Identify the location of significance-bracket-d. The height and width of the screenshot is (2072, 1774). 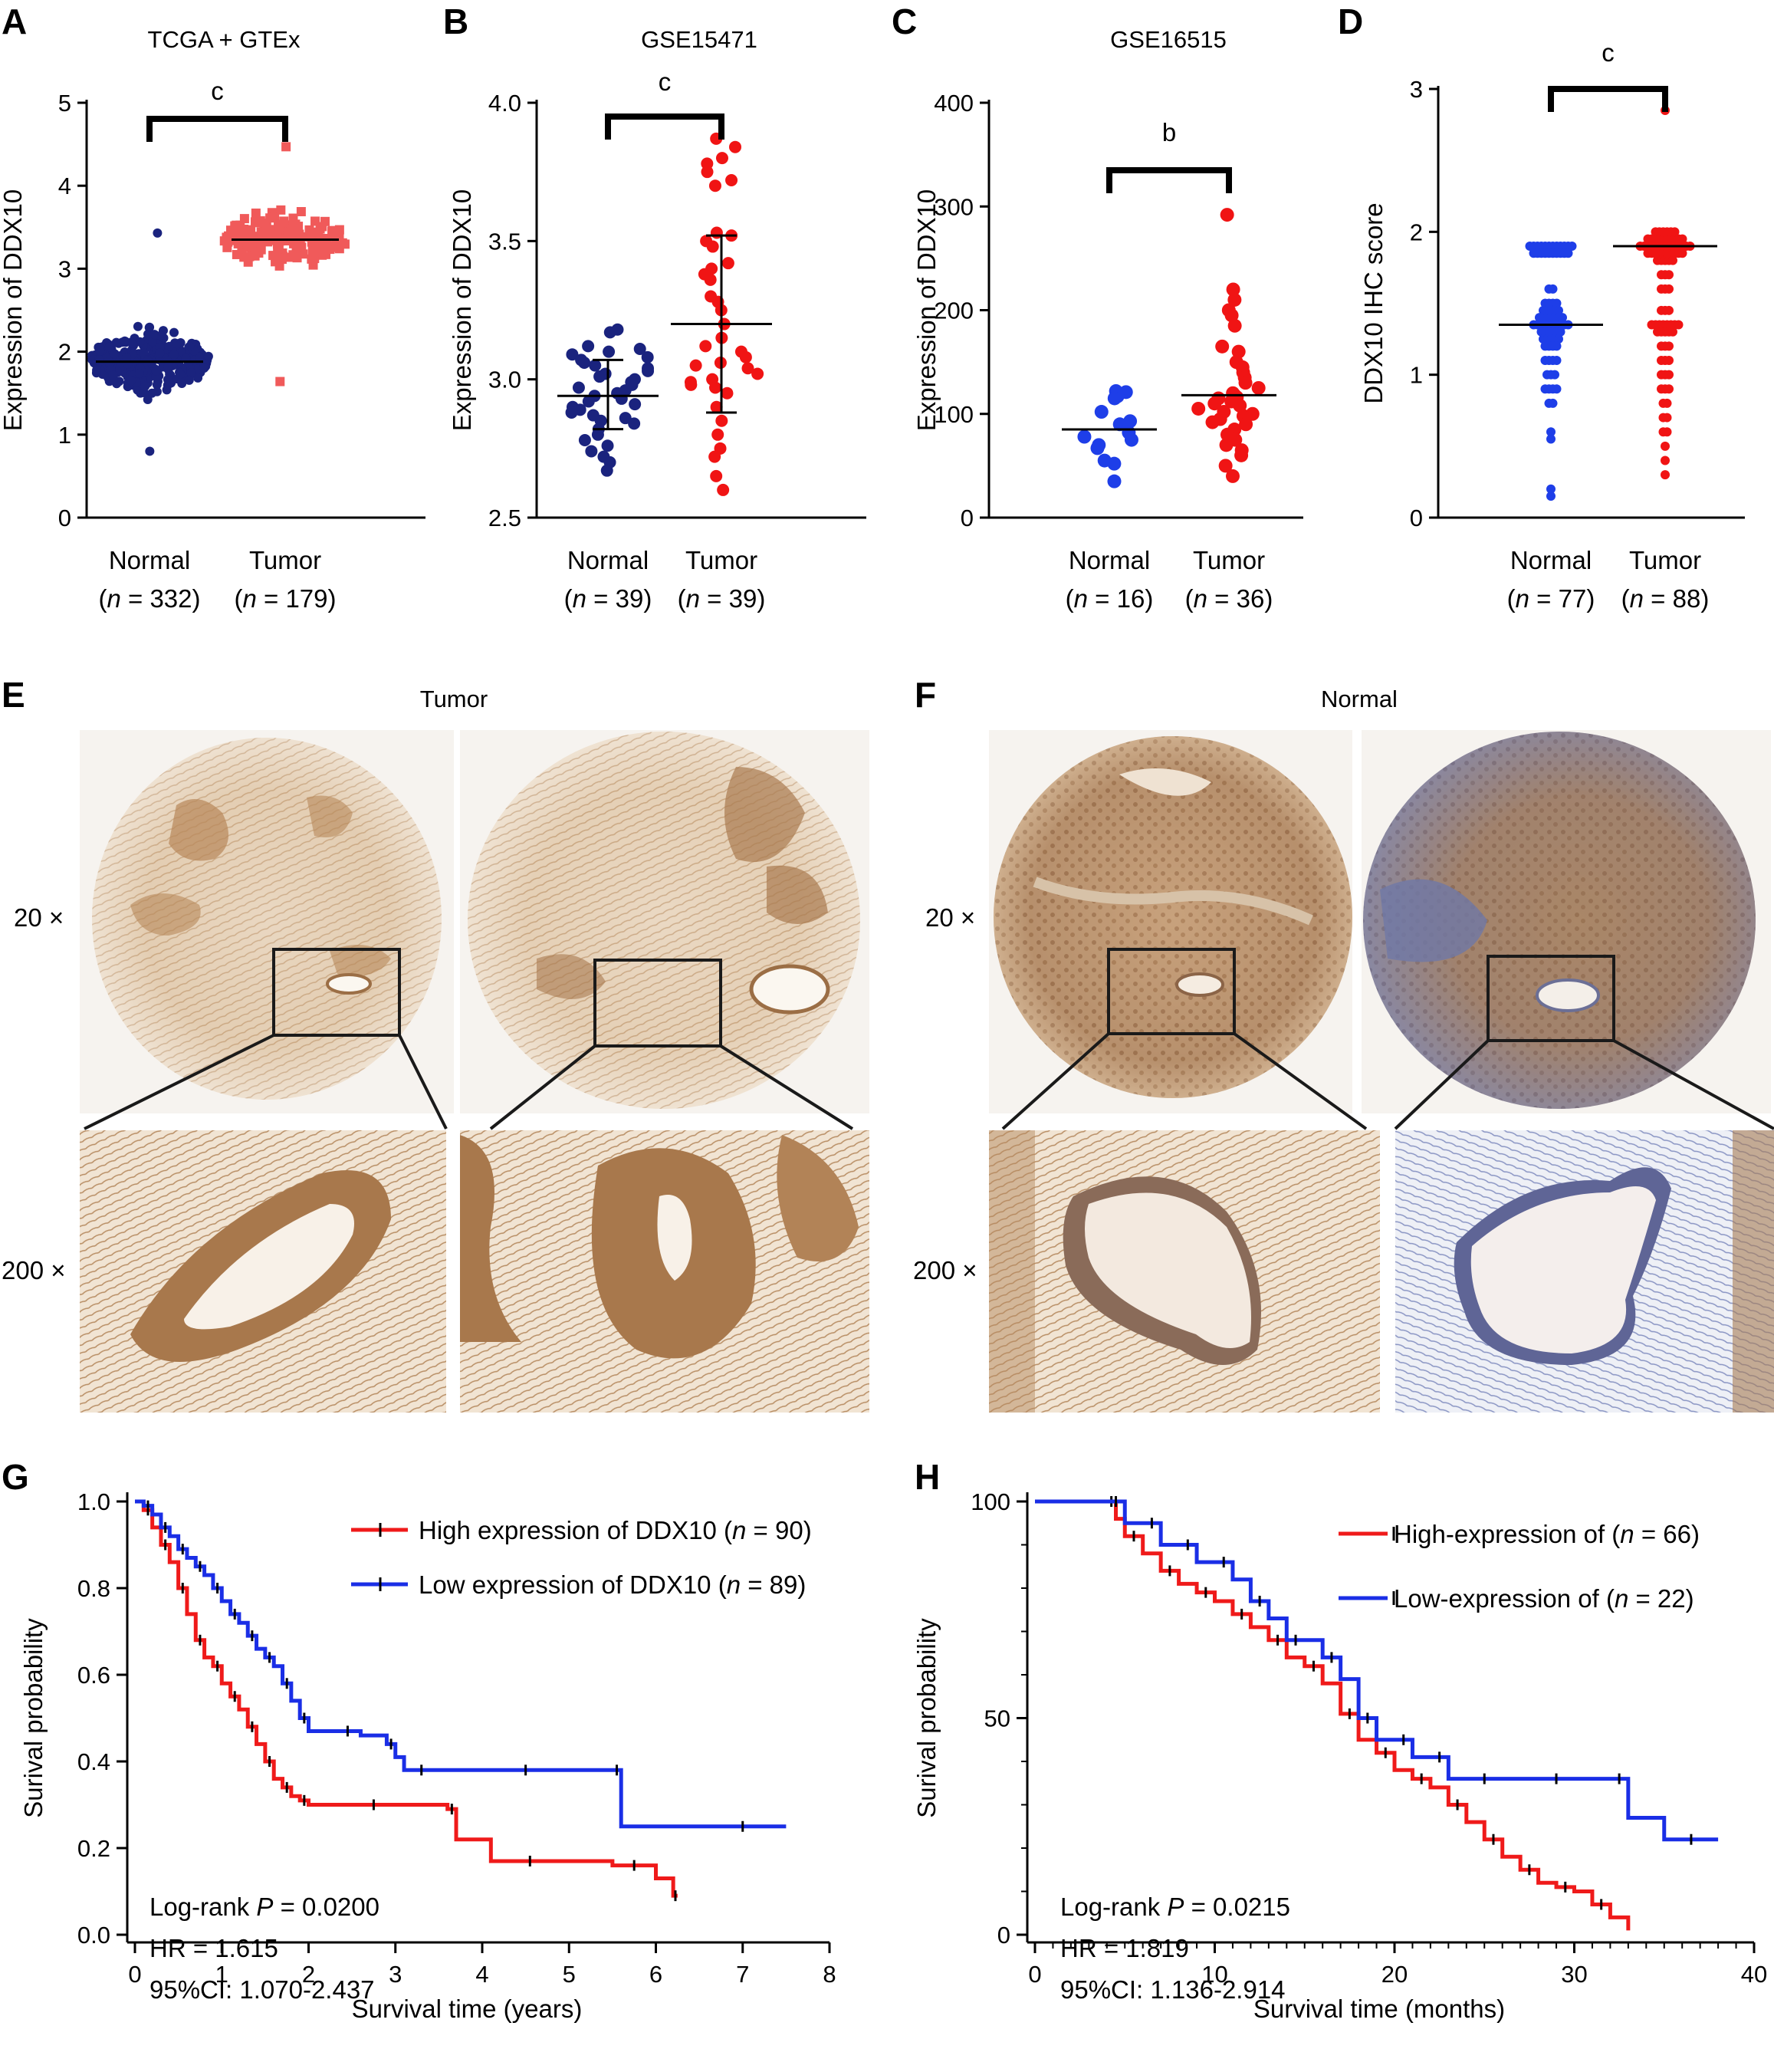
(1608, 99).